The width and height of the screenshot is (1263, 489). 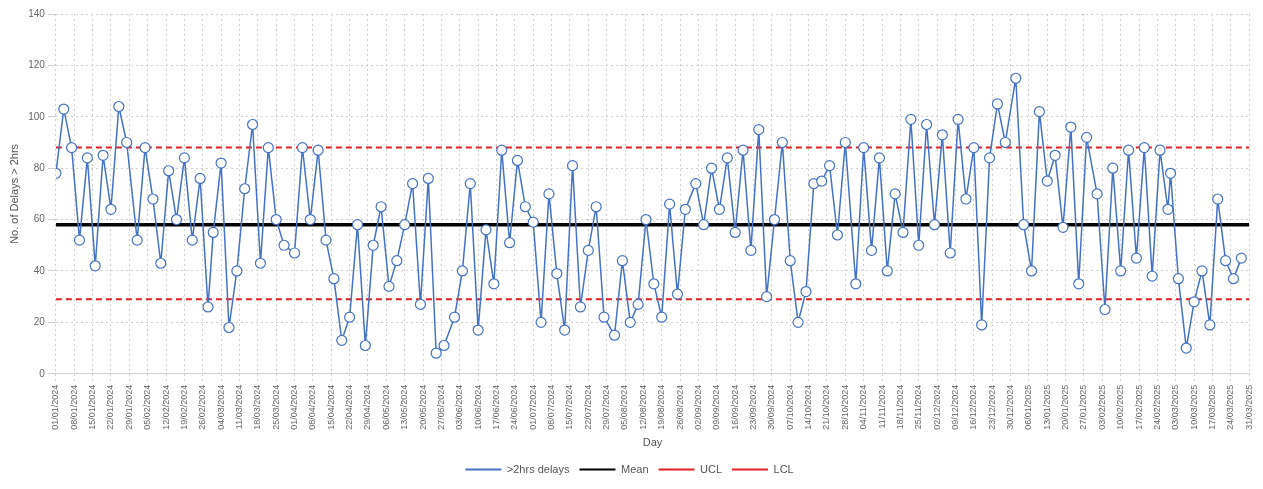 What do you see at coordinates (569, 407) in the screenshot?
I see `x-tick-label: 15/07/2024` at bounding box center [569, 407].